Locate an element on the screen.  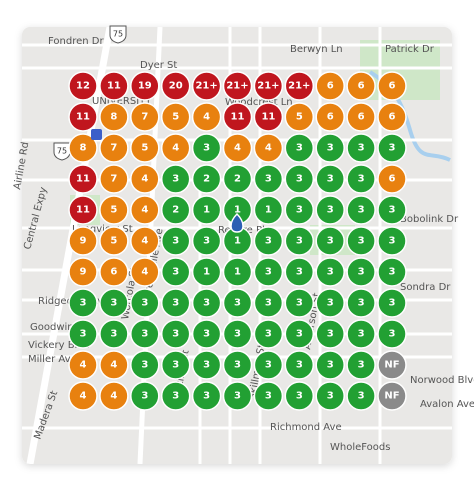
street-label: Longview St is located at coordinates (102, 229).